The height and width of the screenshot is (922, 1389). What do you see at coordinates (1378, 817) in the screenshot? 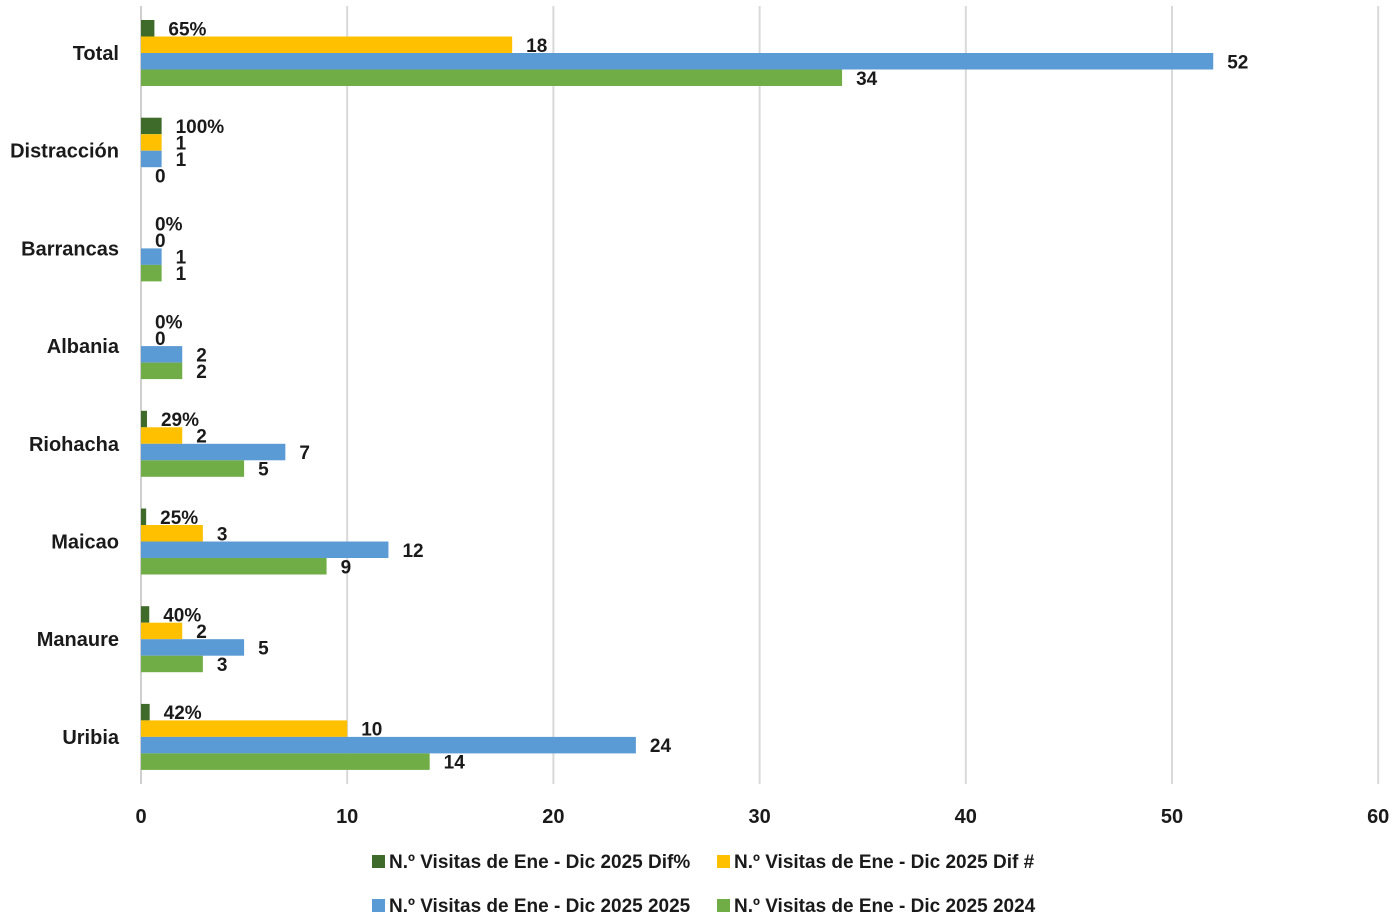
I see `x-tick-label: 60` at bounding box center [1378, 817].